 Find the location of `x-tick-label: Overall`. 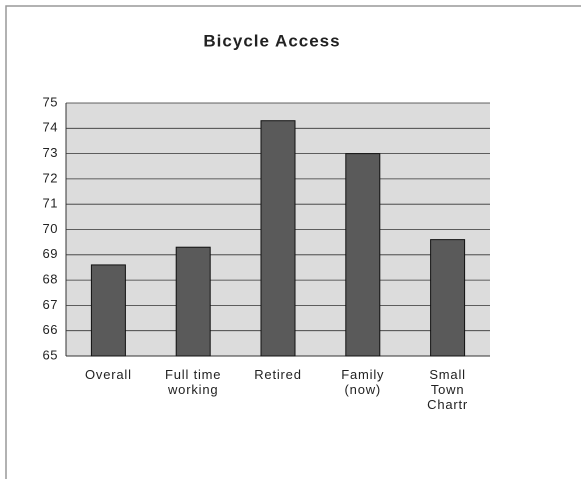

x-tick-label: Overall is located at coordinates (108, 374).